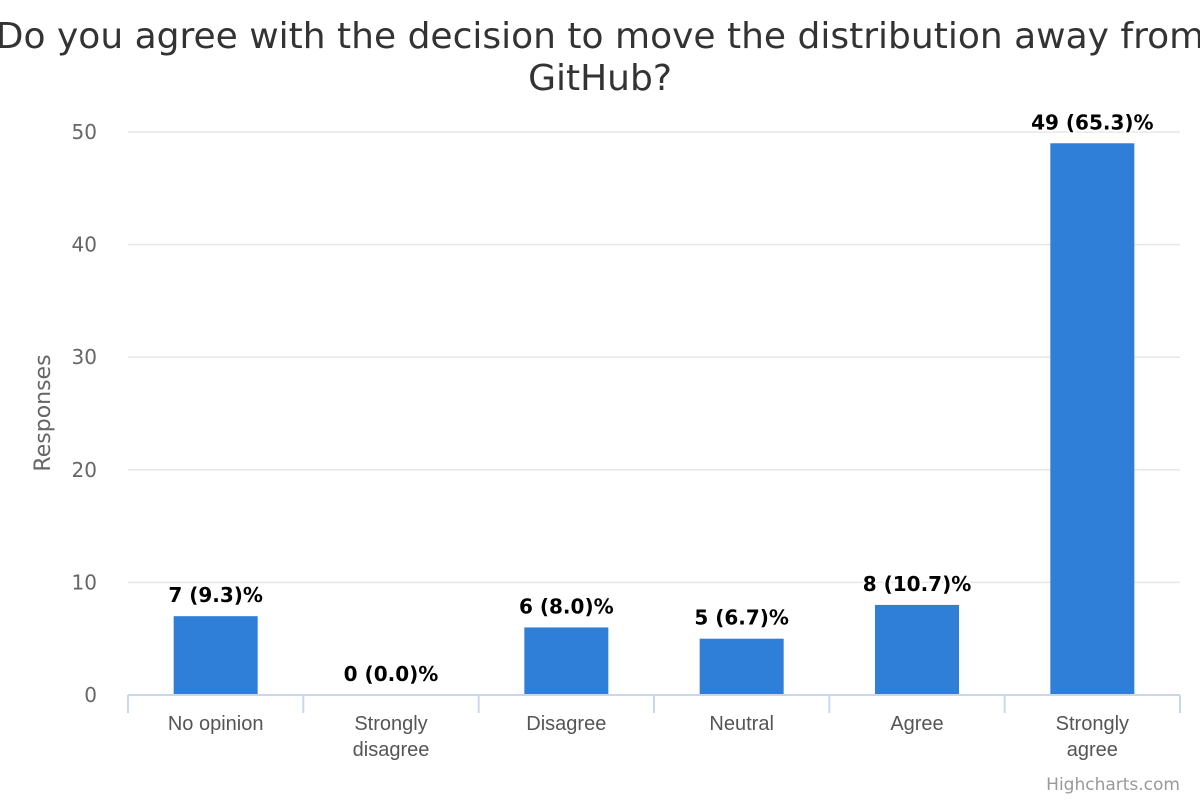  What do you see at coordinates (43, 412) in the screenshot?
I see `y-axis-title: Responses` at bounding box center [43, 412].